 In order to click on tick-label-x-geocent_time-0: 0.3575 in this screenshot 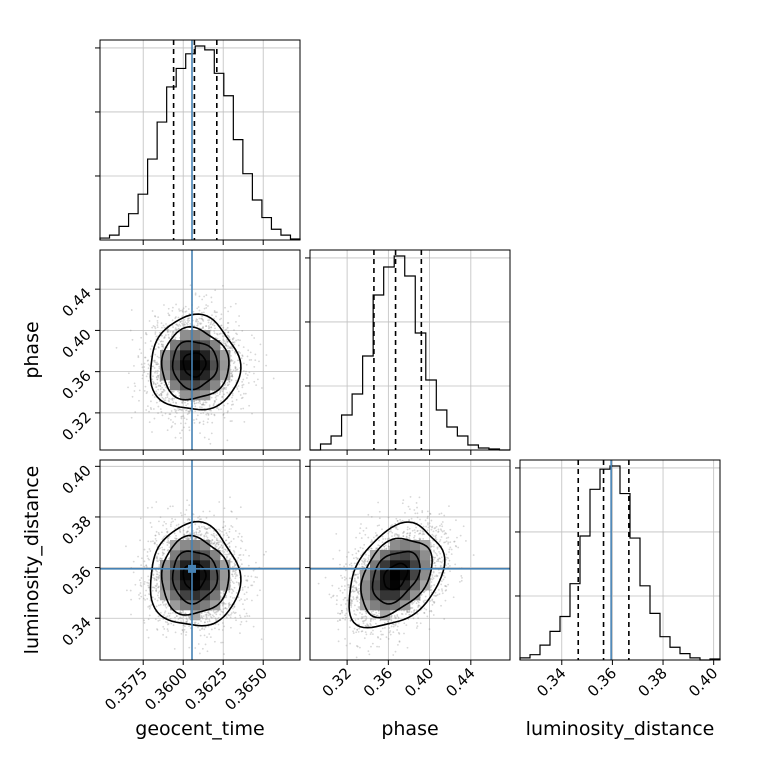, I will do `click(126, 689)`.